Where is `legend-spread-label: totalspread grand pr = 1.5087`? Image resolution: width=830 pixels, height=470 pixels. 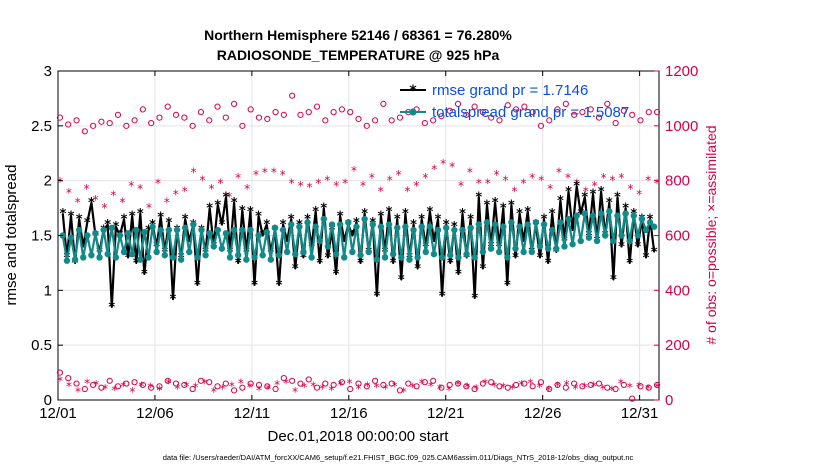
legend-spread-label: totalspread grand pr = 1.5087 is located at coordinates (530, 112).